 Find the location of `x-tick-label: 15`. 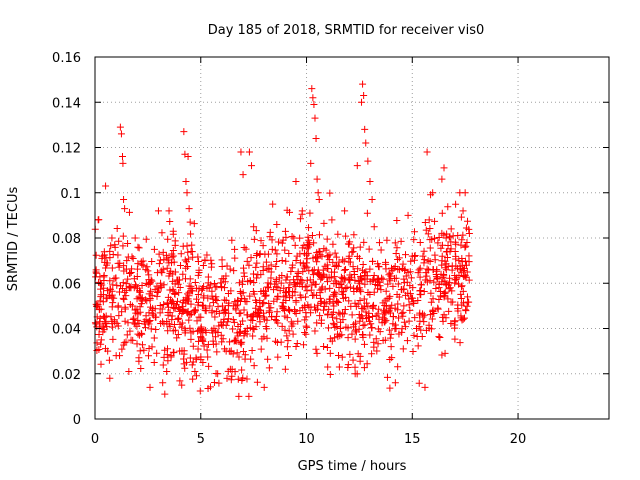

x-tick-label: 15 is located at coordinates (412, 439).